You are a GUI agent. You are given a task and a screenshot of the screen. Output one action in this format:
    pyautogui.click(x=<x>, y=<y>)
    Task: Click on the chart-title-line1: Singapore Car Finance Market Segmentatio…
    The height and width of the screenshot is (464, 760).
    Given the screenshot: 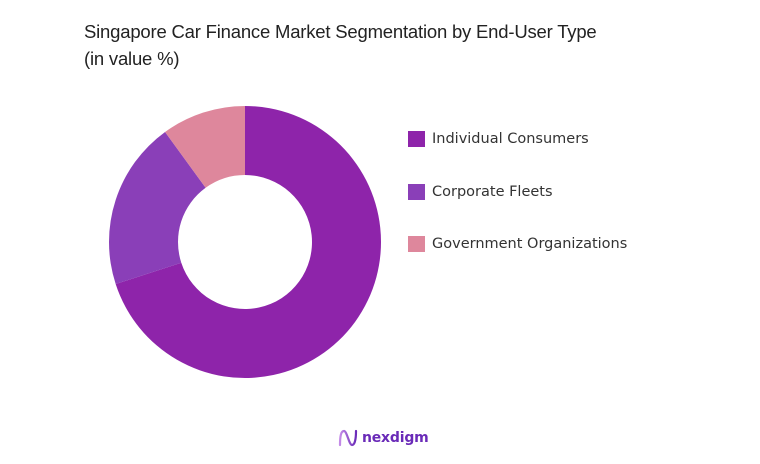 What is the action you would take?
    pyautogui.click(x=340, y=31)
    